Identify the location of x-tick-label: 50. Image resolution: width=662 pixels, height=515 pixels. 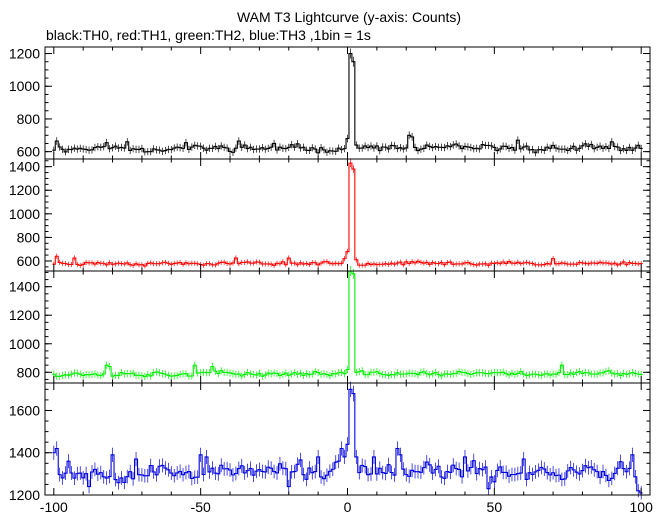
(495, 507).